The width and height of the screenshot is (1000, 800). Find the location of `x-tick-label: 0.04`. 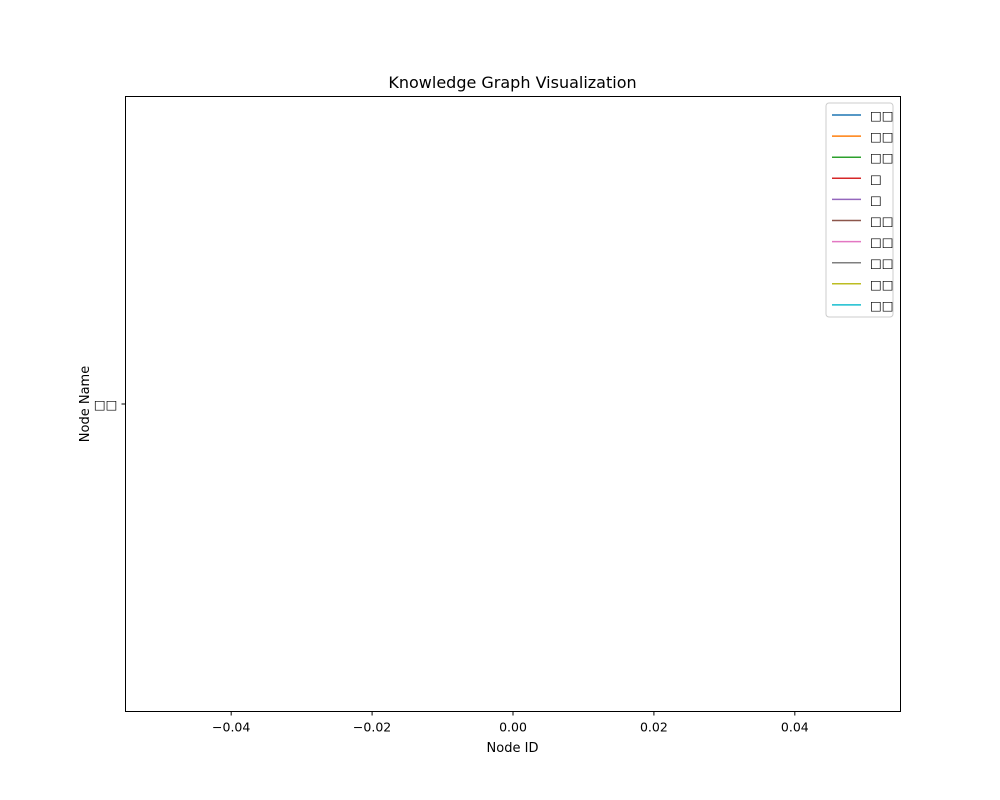

x-tick-label: 0.04 is located at coordinates (795, 727).